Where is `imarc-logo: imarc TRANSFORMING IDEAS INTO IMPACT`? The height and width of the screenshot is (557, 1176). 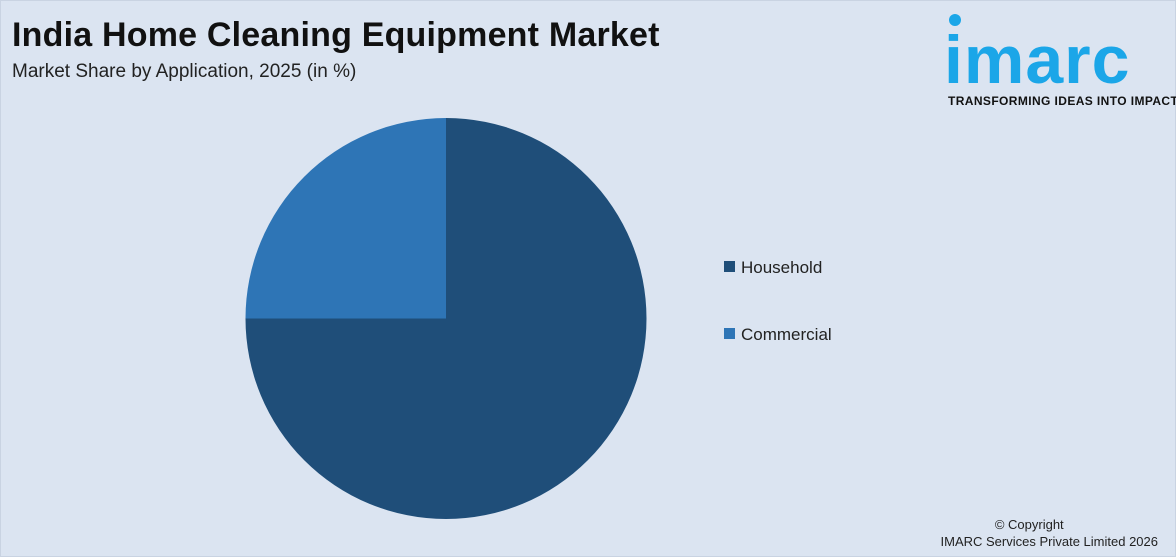
imarc-logo: imarc TRANSFORMING IDEAS INTO IMPACT is located at coordinates (1060, 62).